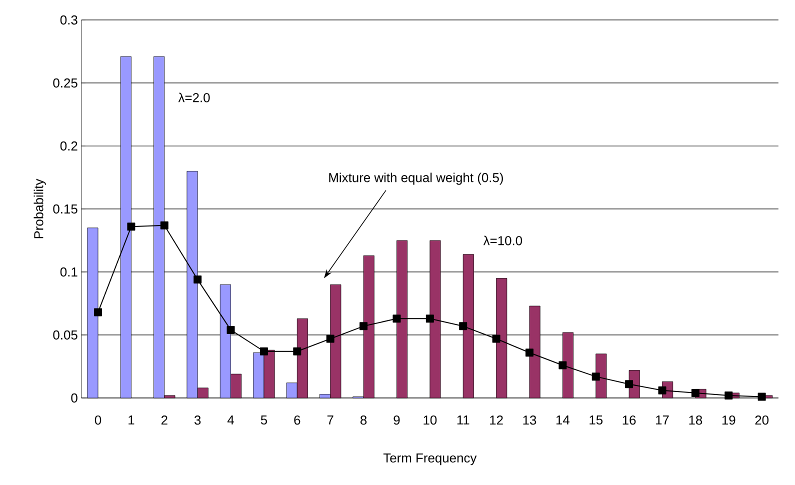  What do you see at coordinates (596, 420) in the screenshot?
I see `x-tick-label: 15` at bounding box center [596, 420].